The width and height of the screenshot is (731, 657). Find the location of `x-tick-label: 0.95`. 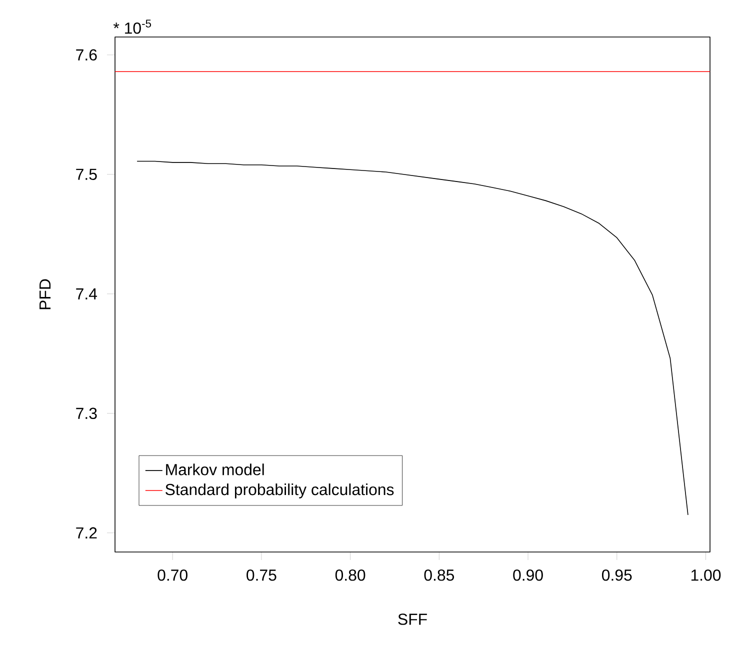

x-tick-label: 0.95 is located at coordinates (617, 575).